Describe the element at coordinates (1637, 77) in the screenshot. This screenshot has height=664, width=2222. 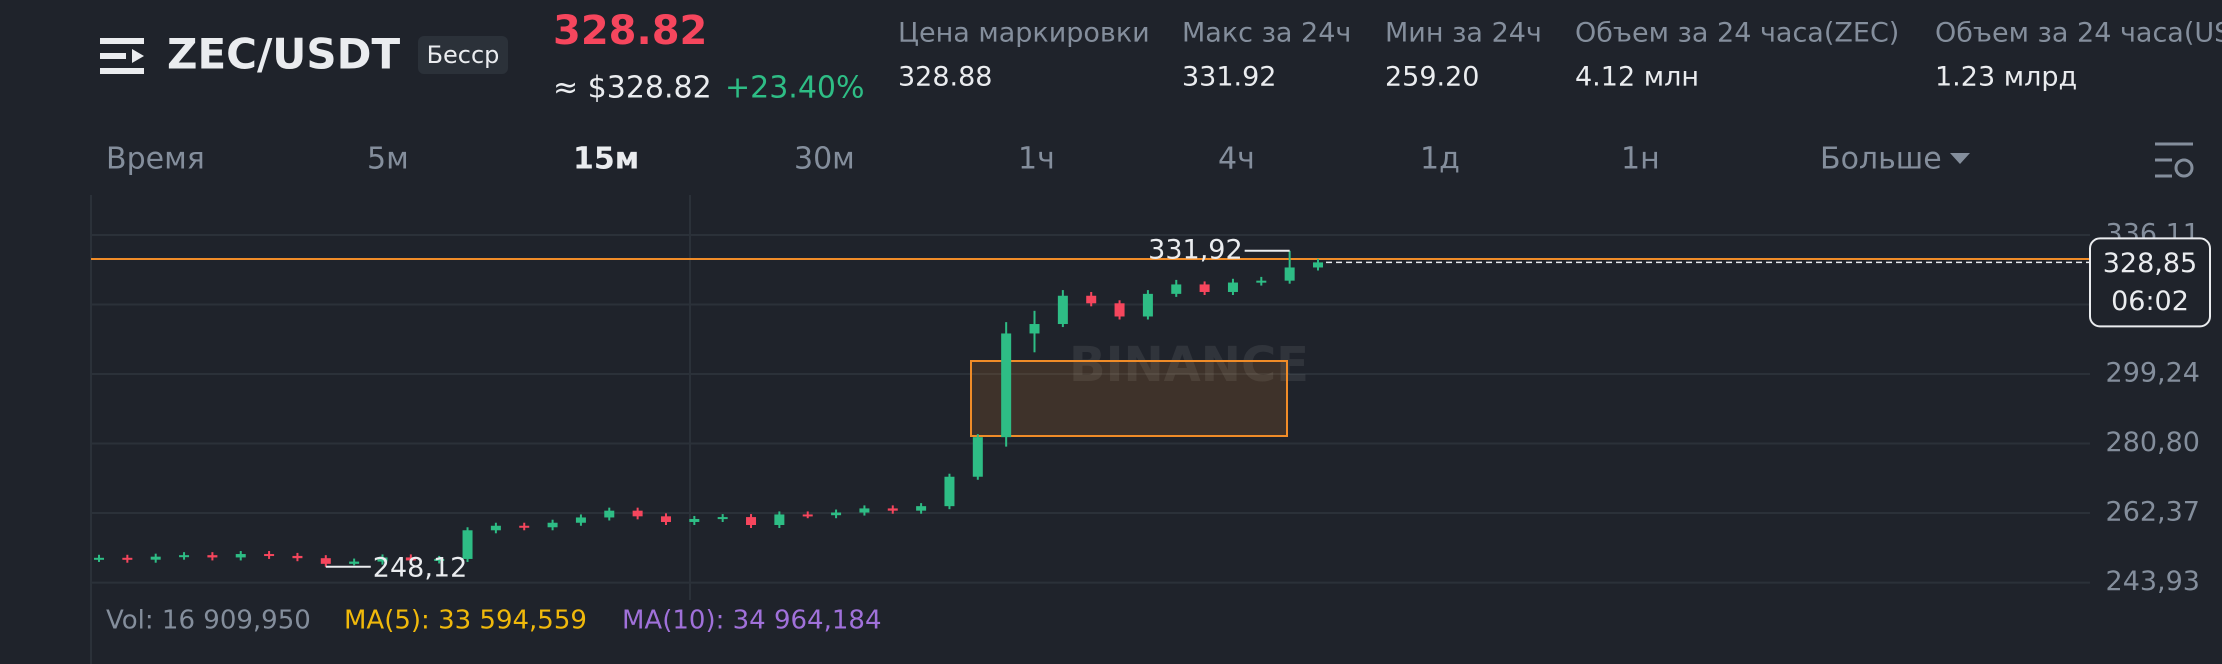
I see `stat-value: 4.12 млн` at that location.